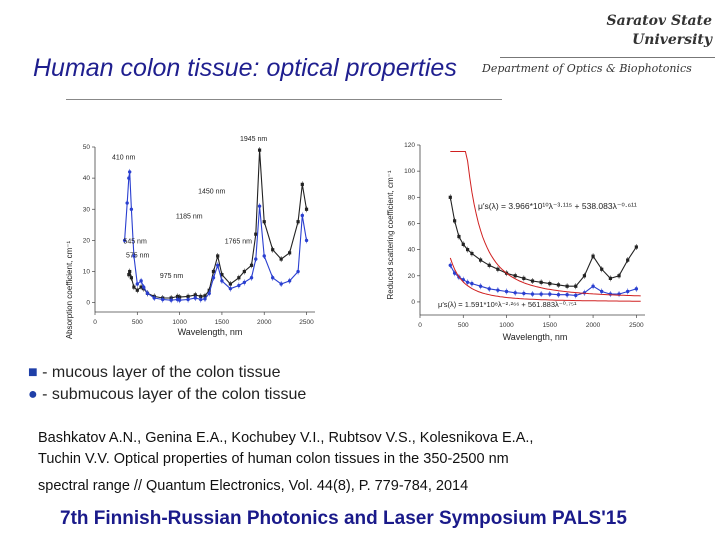  I want to click on chart1-annotation: 545 nm, so click(135, 242).